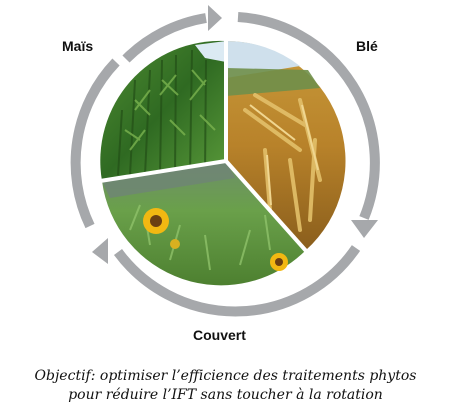  Describe the element at coordinates (163, 110) in the screenshot. I see `mais-slice` at that location.